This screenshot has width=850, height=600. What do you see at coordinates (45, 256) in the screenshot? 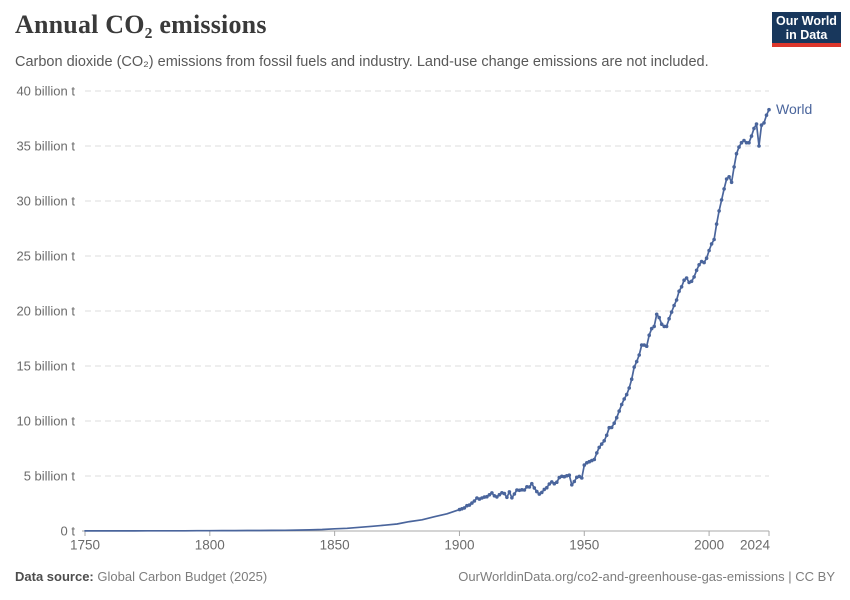
I see `y-tick-label: 25 billion t` at bounding box center [45, 256].